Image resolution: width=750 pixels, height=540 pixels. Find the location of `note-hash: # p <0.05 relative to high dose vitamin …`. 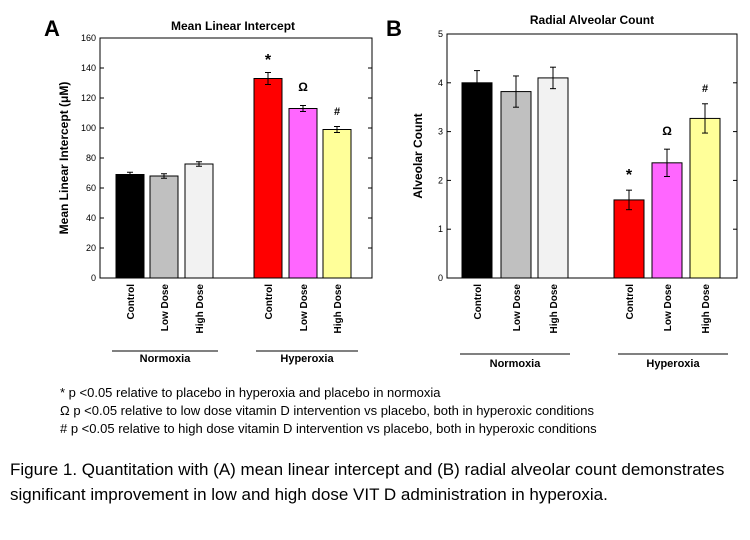

note-hash: # p <0.05 relative to high dose vitamin … is located at coordinates (328, 428).